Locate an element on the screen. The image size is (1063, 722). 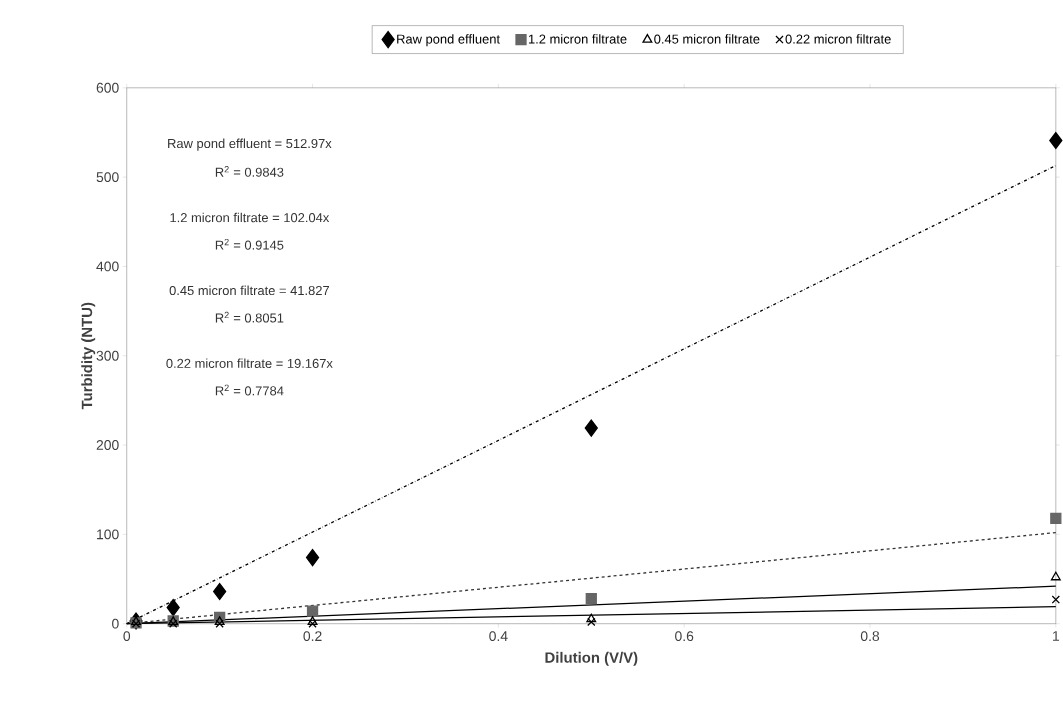
x-tick-label: 0.2 is located at coordinates (312, 635).